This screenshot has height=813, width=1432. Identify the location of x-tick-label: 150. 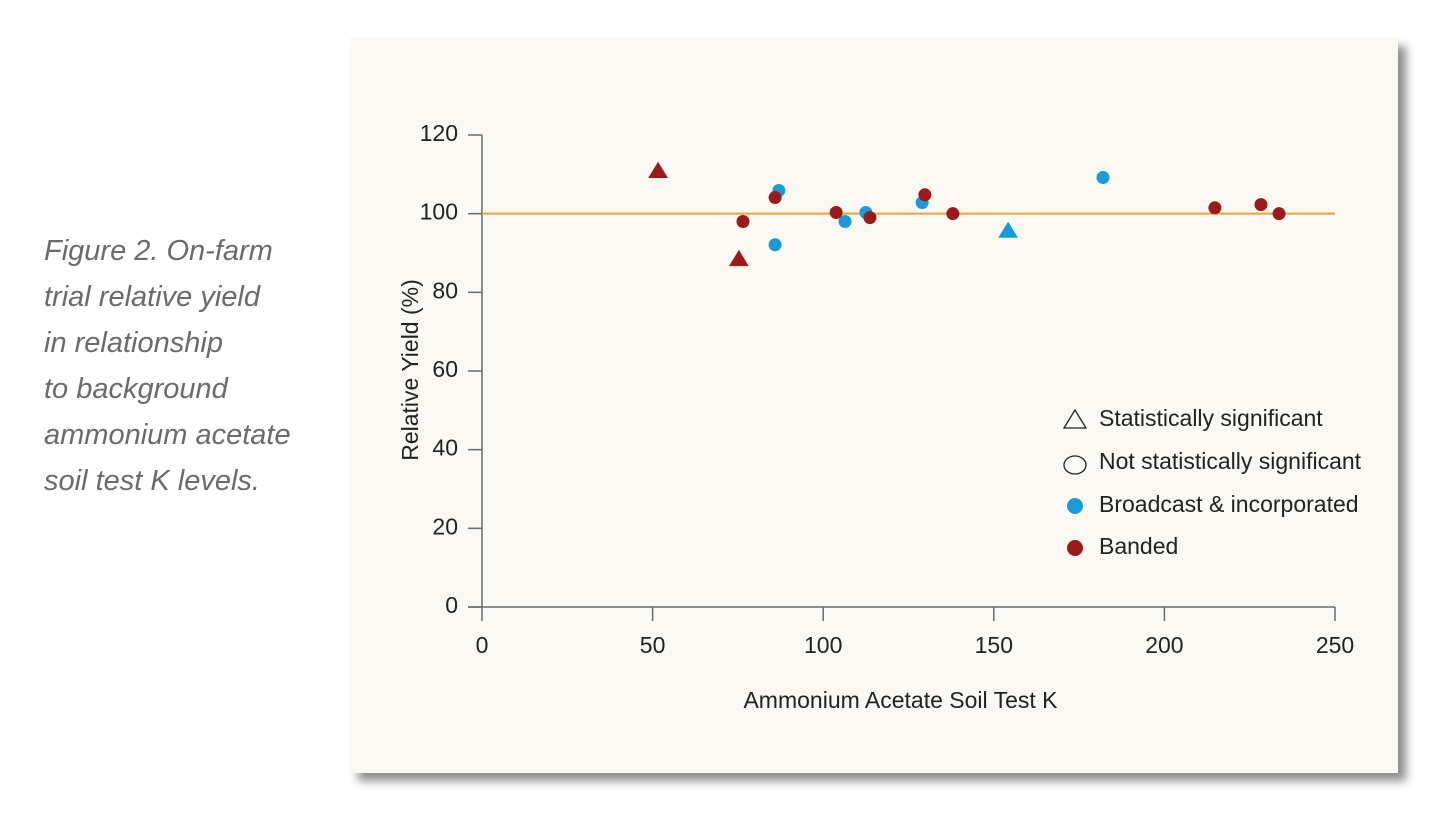
(994, 645).